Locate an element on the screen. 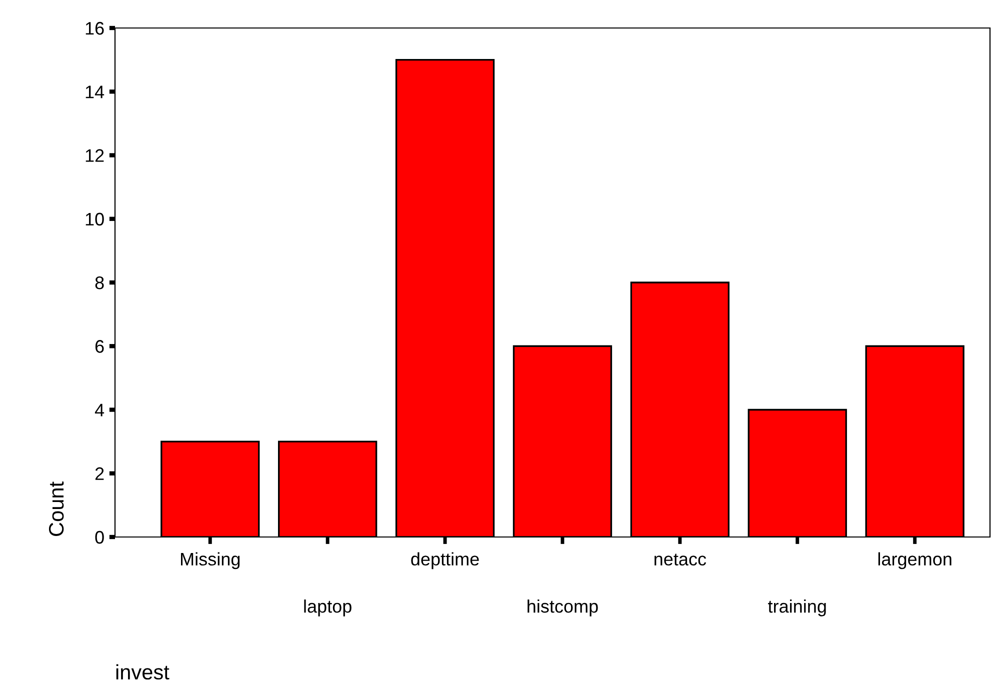 Image resolution: width=997 pixels, height=682 pixels. y-tick-label: 4 is located at coordinates (99, 410).